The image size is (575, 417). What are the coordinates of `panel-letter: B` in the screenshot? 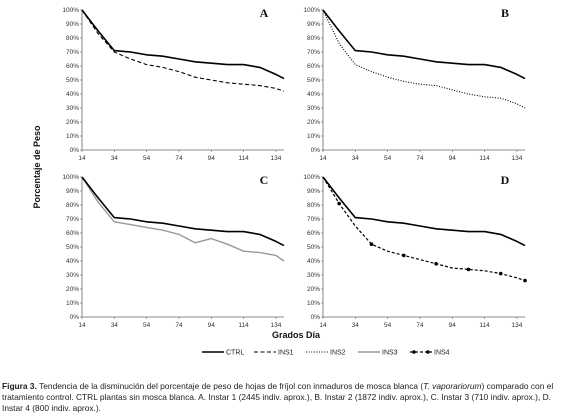 It's located at (505, 13).